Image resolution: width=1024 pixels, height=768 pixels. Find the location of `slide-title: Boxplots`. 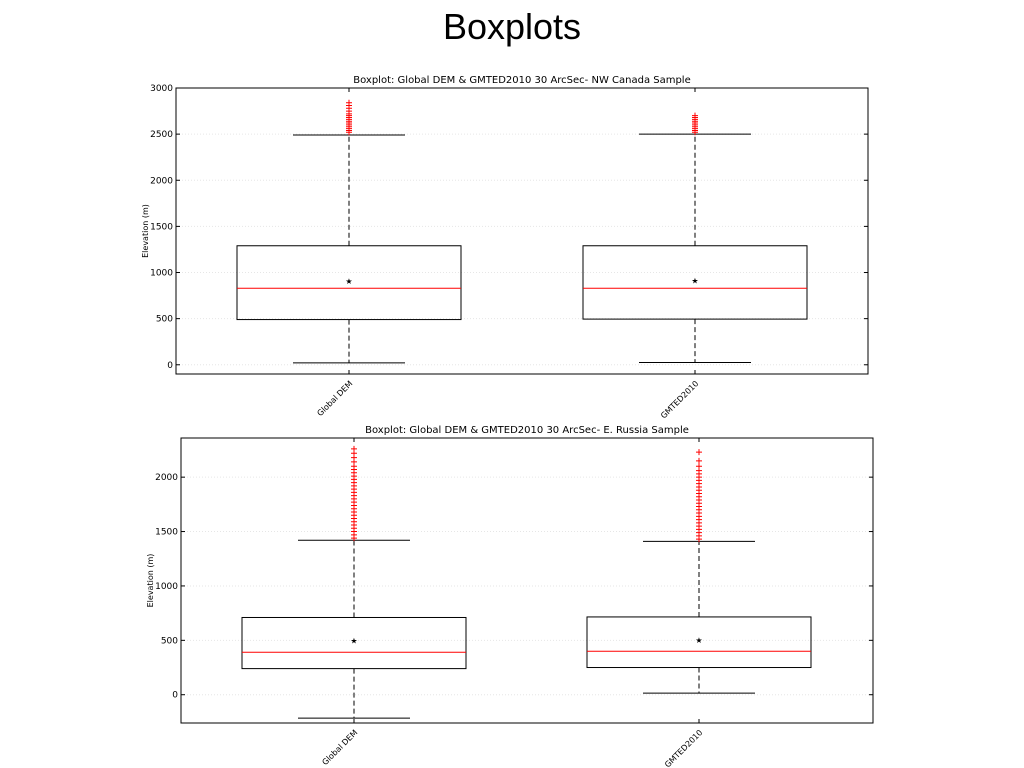

slide-title: Boxplots is located at coordinates (512, 26).